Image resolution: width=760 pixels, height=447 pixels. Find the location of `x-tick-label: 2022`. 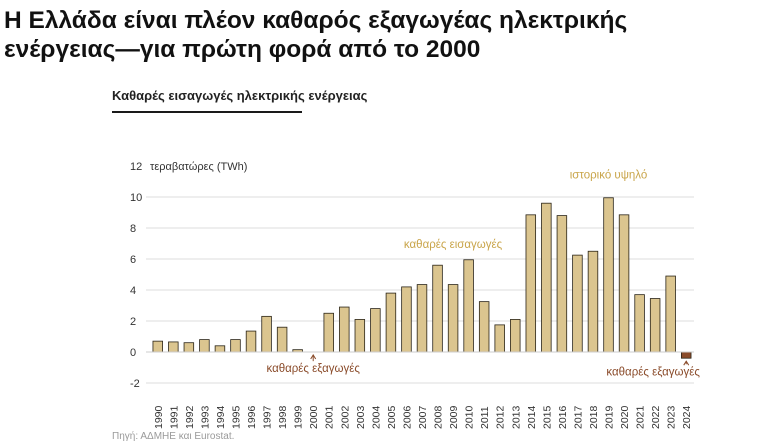

x-tick-label: 2022 is located at coordinates (656, 417).